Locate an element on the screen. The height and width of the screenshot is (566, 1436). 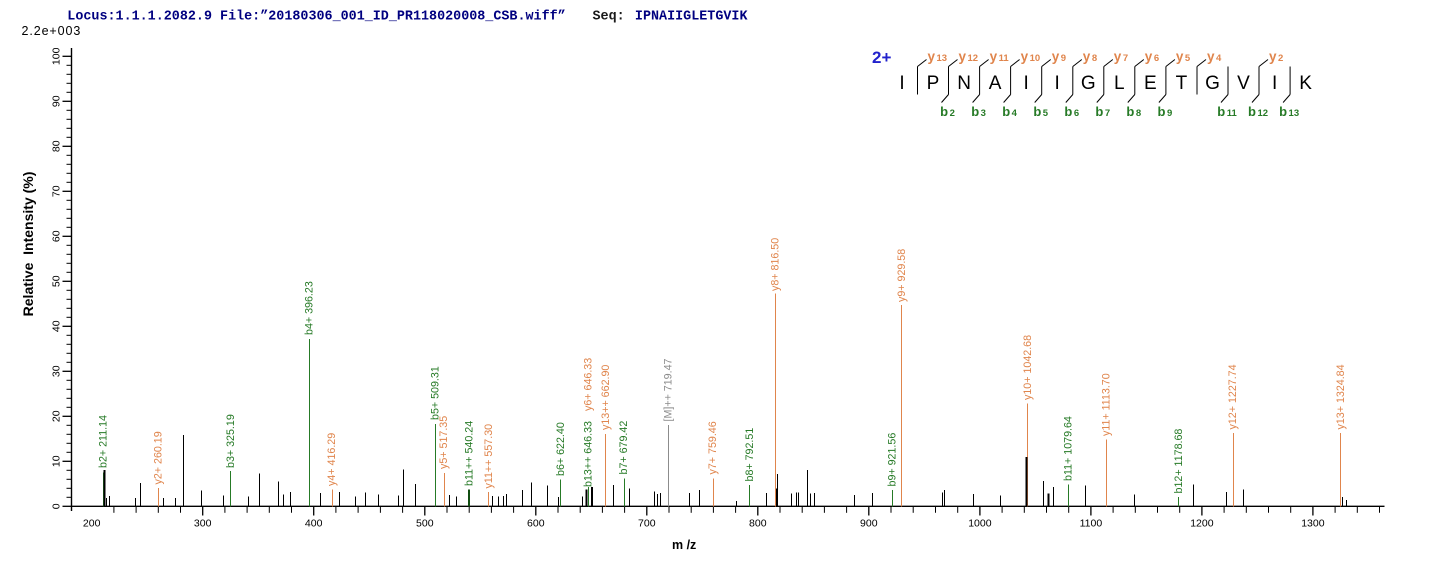
svg-text: 90 is located at coordinates (57, 101).